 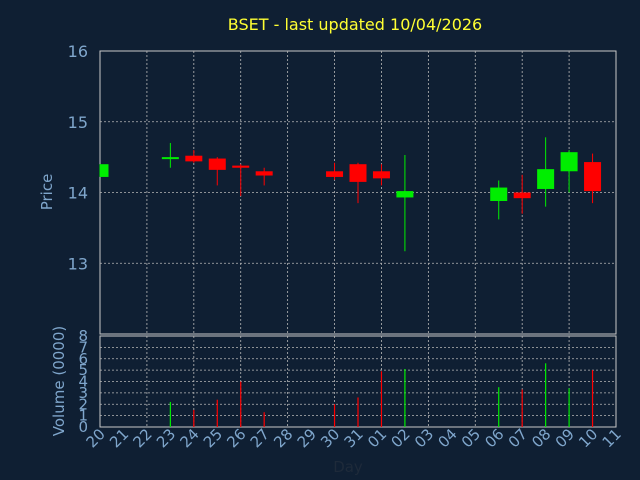 I want to click on volume-tick-label: 3, so click(x=83, y=393).